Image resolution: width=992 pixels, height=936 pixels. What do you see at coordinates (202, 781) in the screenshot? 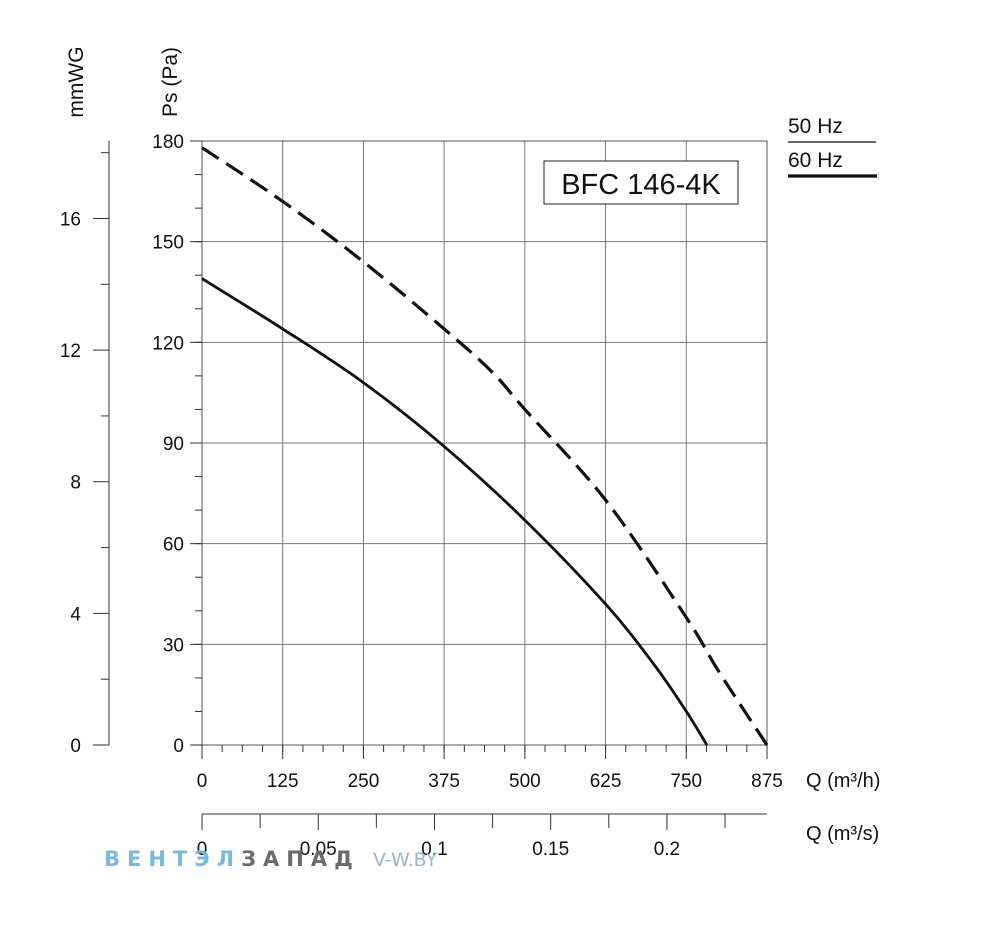
I see `x-tick-label: 0` at bounding box center [202, 781].